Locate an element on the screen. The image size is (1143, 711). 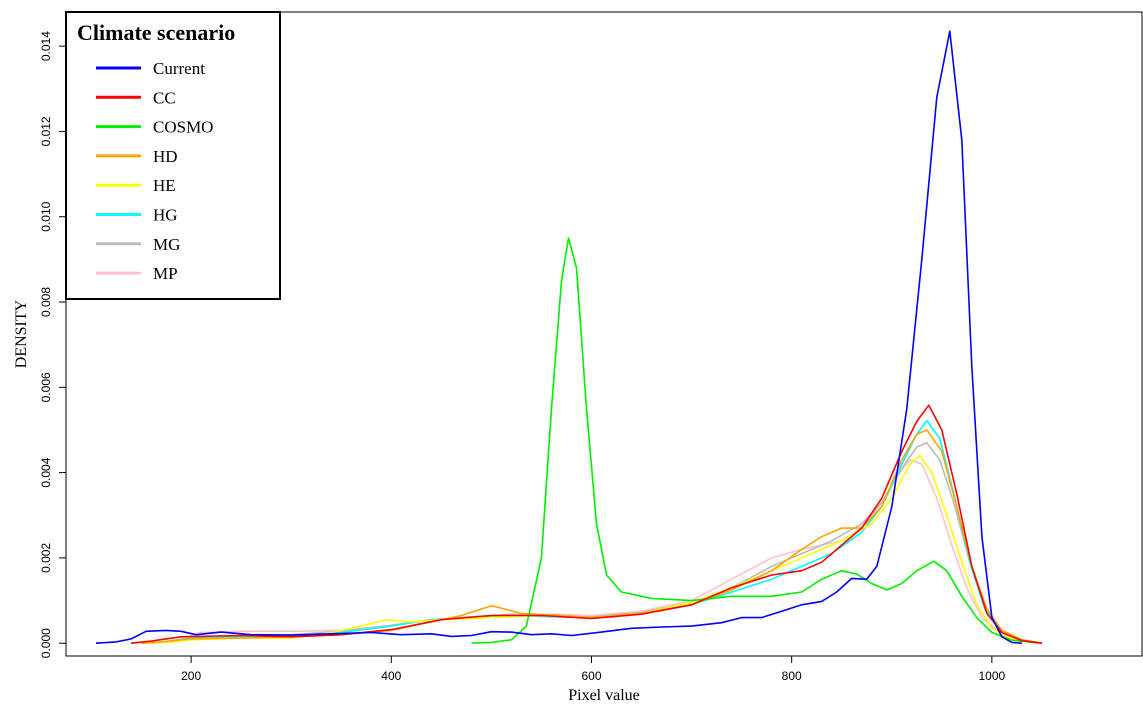
x-tick-label: 1000 is located at coordinates (992, 676).